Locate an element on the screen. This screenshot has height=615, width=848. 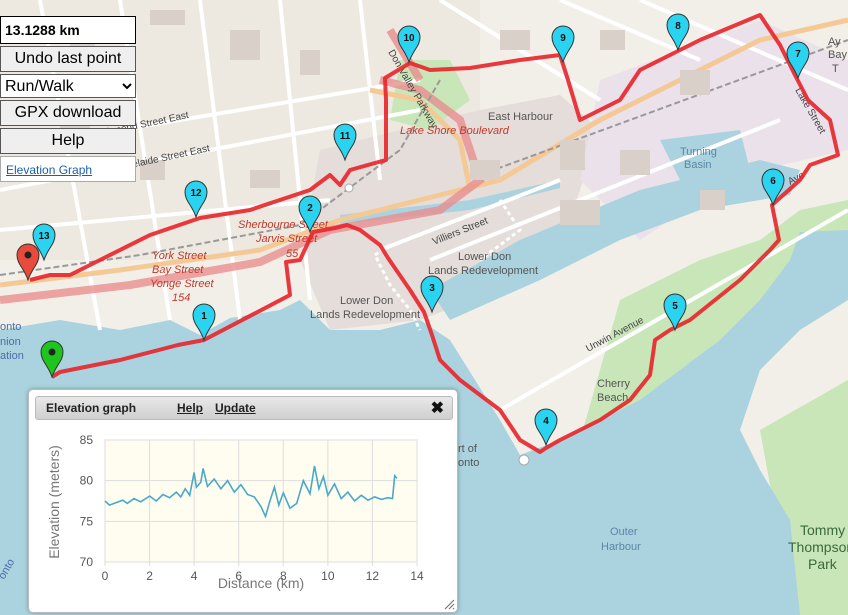
label-lower-don-1a: Lower Don is located at coordinates (484, 257).